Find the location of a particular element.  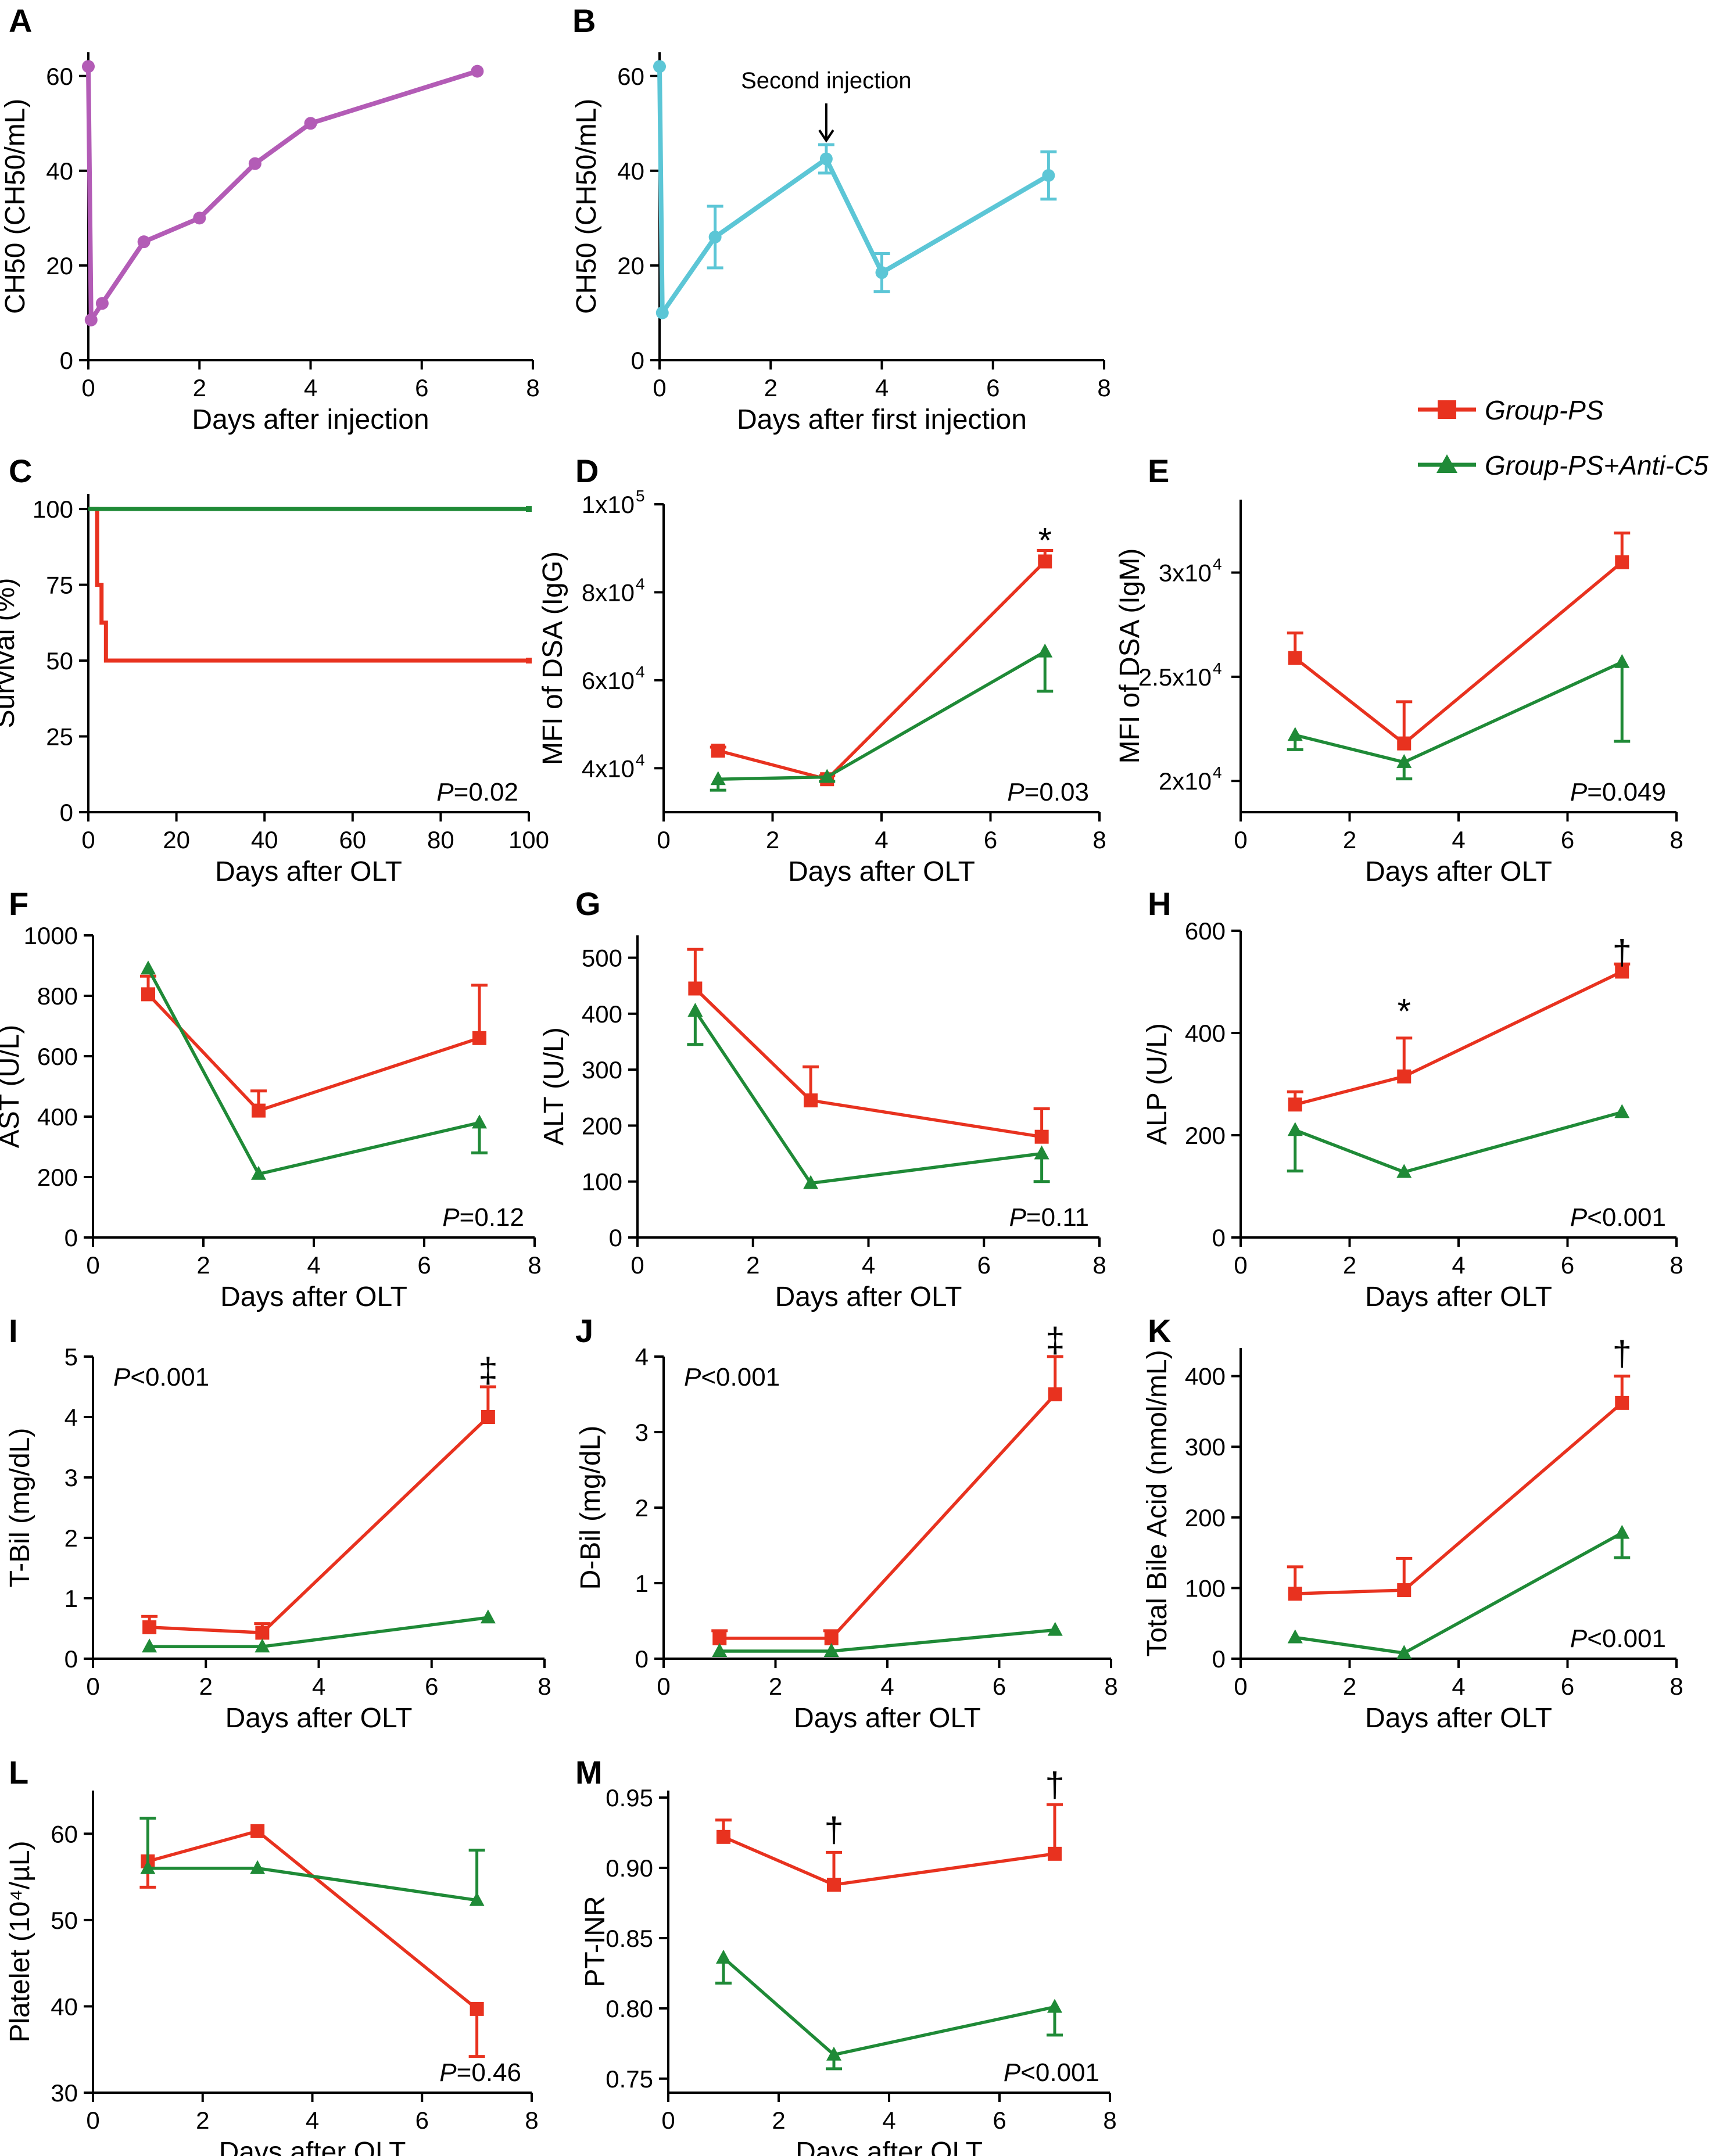

series-group-ps-anti-c5 is located at coordinates (882, 717).